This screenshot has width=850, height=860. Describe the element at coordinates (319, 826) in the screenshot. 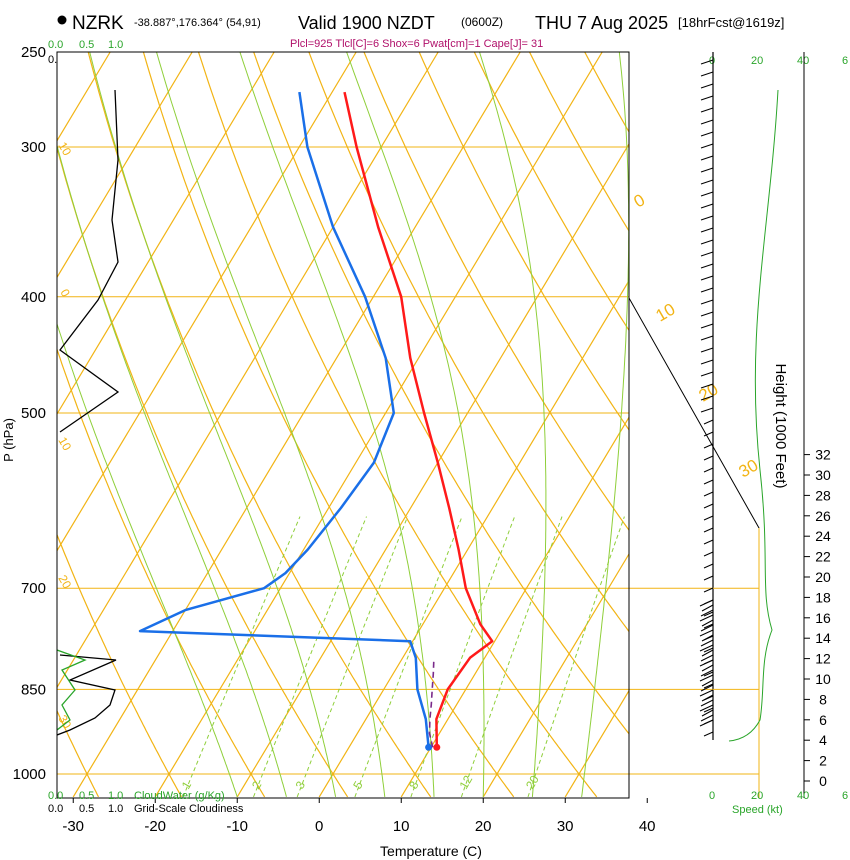

I see `temperature-tick-label: 0` at that location.